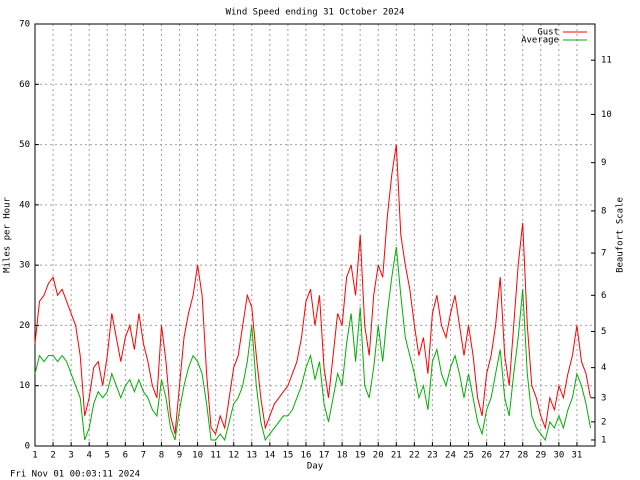  I want to click on x-tick-label: 13, so click(251, 456).